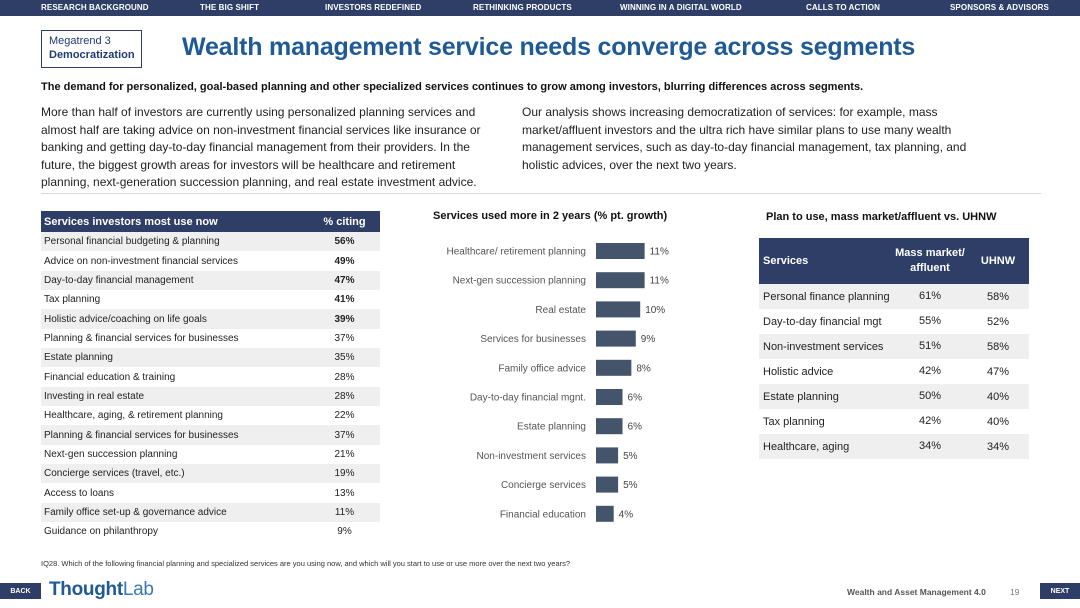  I want to click on logo-text-thought: Thought, so click(86, 589).